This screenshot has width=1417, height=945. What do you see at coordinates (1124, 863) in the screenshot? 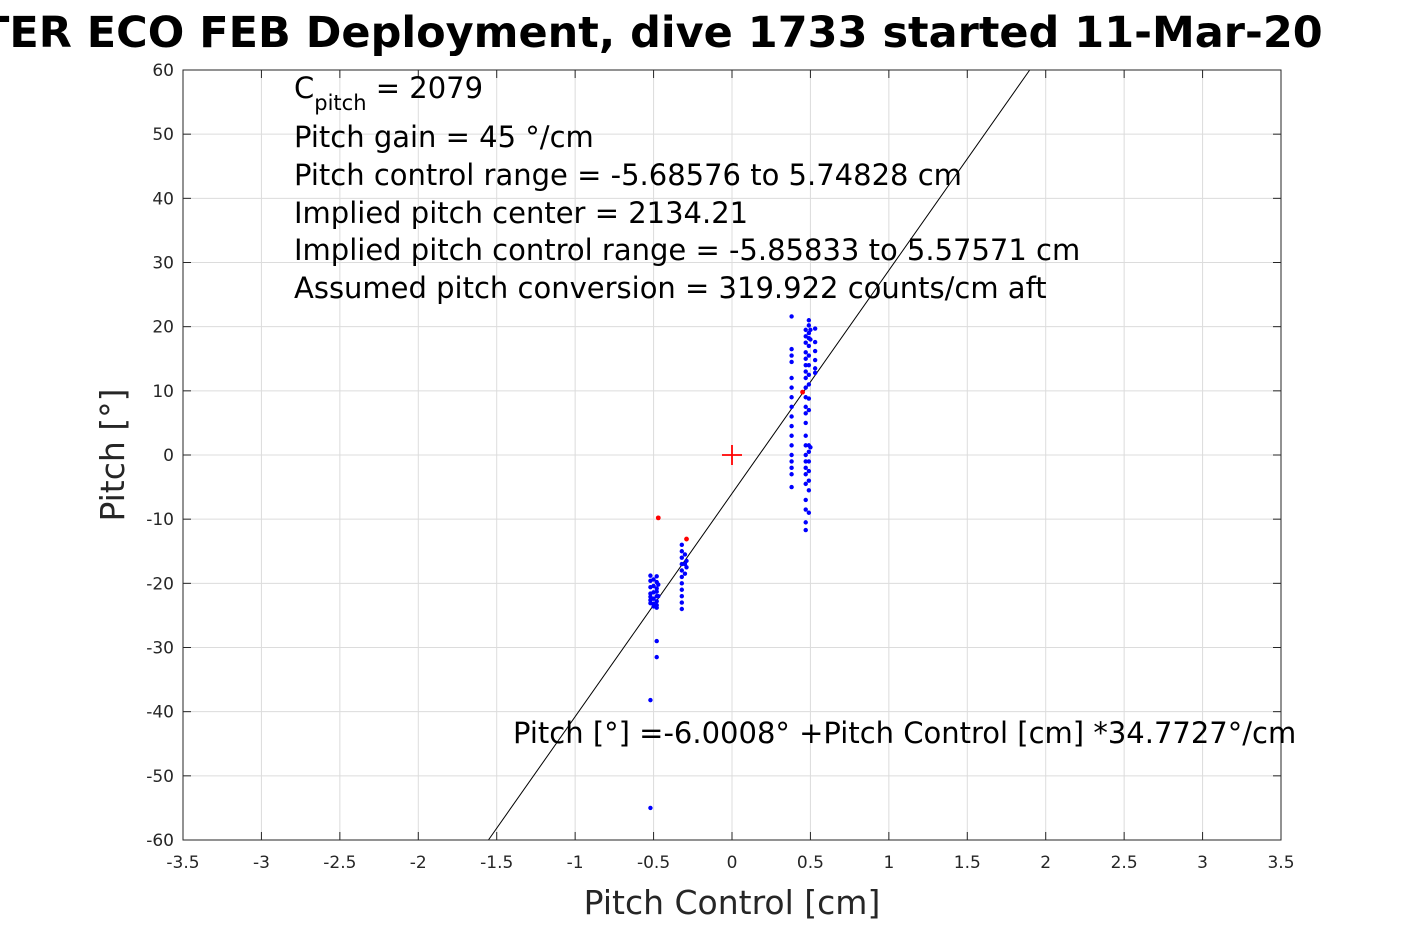
I see `x-tick-label: 2.5` at bounding box center [1124, 863].